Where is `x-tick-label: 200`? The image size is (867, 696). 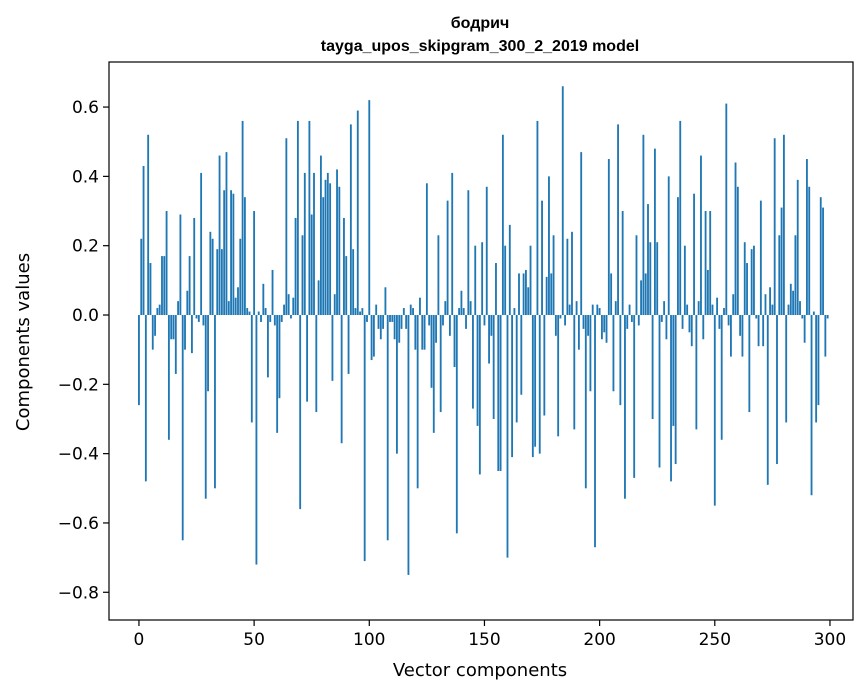 x-tick-label: 200 is located at coordinates (599, 640).